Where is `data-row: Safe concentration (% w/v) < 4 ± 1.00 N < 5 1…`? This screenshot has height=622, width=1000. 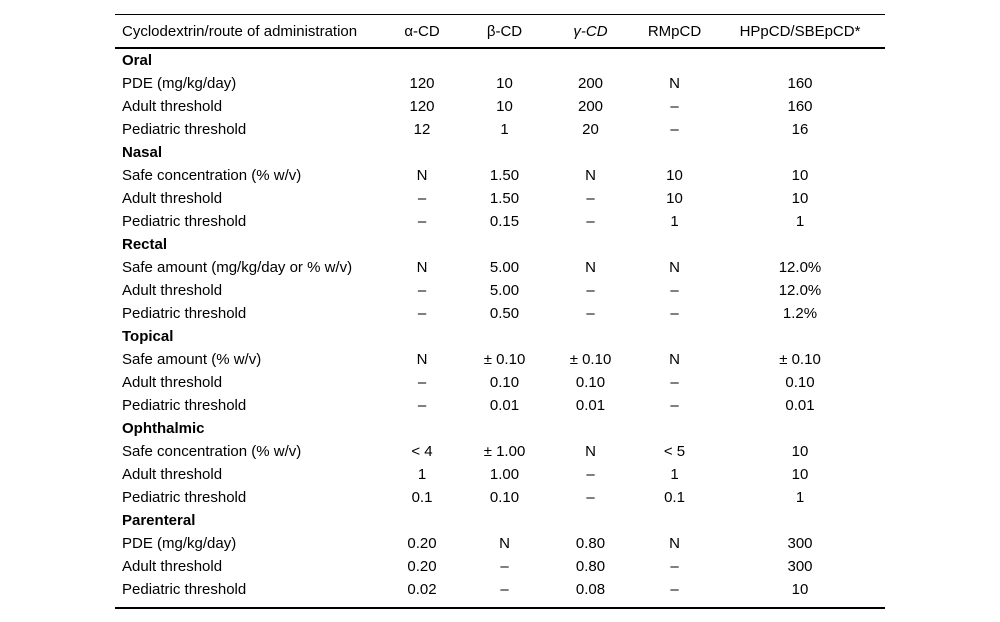
data-row: Safe concentration (% w/v) < 4 ± 1.00 N < 5 1… is located at coordinates (500, 451).